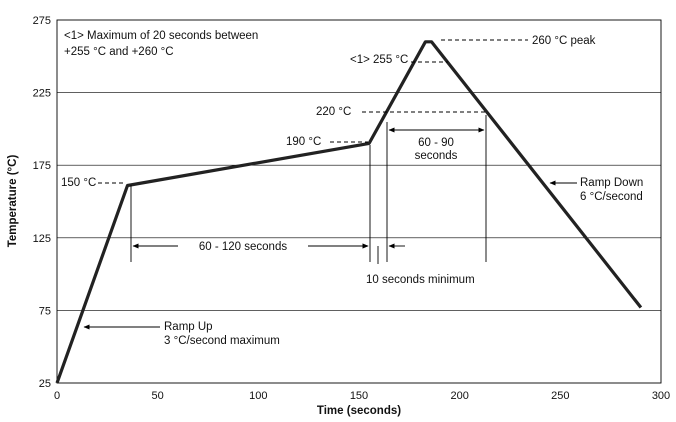 The height and width of the screenshot is (422, 676). I want to click on y-tick-label: 225, so click(42, 94).